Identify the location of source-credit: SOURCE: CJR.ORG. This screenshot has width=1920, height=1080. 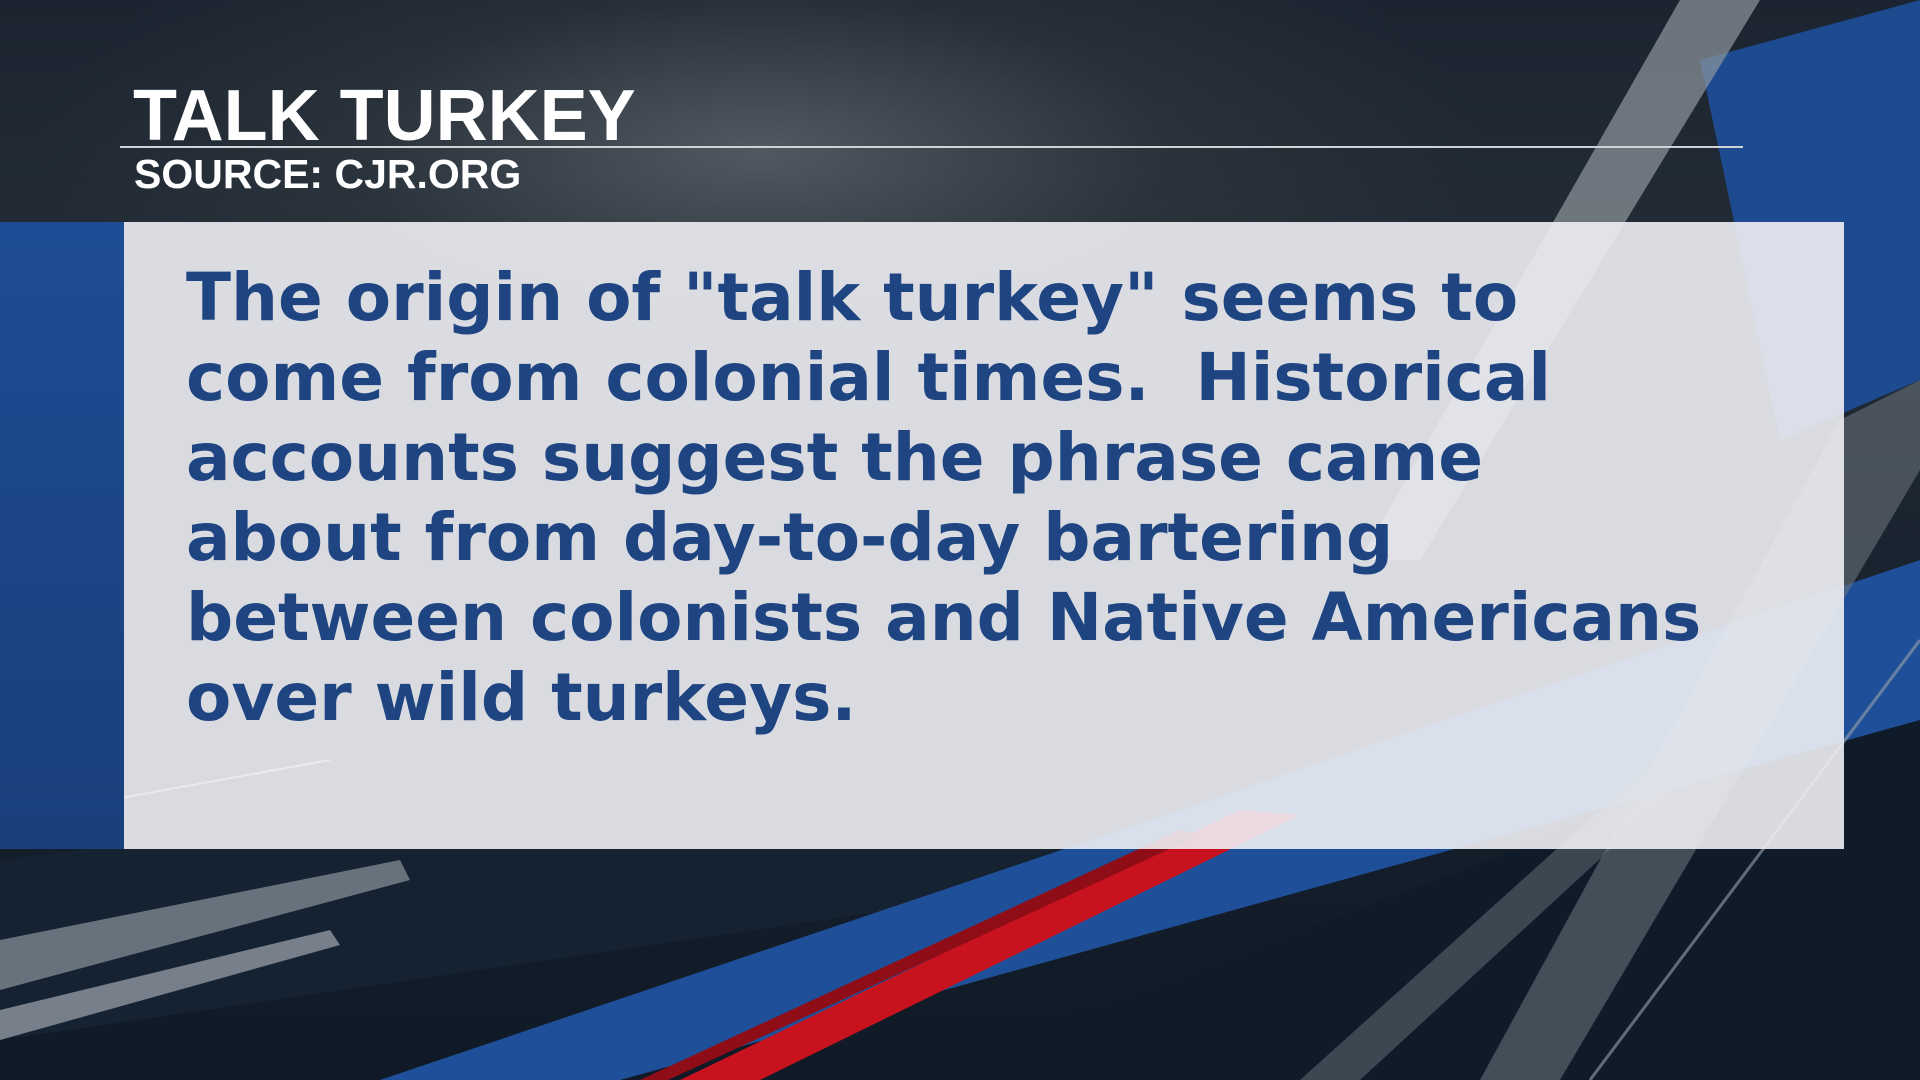
(328, 174).